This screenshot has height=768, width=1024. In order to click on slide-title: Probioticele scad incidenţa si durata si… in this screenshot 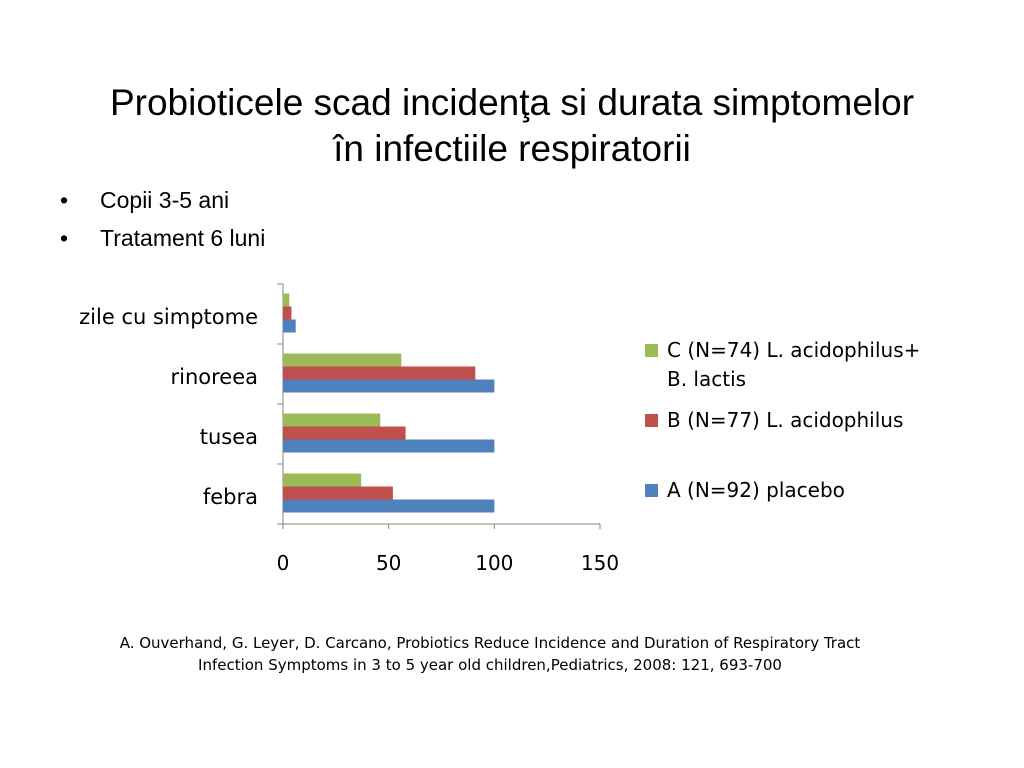, I will do `click(512, 126)`.